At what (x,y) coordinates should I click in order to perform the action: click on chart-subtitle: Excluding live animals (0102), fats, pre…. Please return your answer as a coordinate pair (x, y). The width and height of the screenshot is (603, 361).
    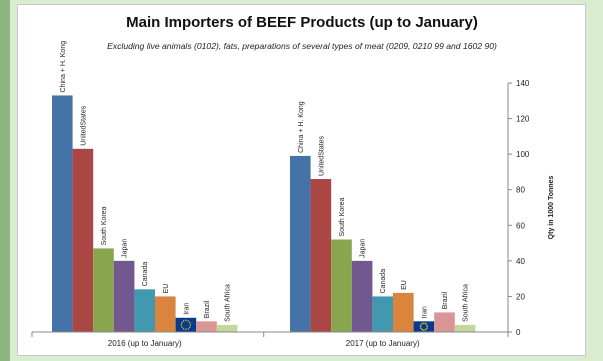
    Looking at the image, I should click on (302, 46).